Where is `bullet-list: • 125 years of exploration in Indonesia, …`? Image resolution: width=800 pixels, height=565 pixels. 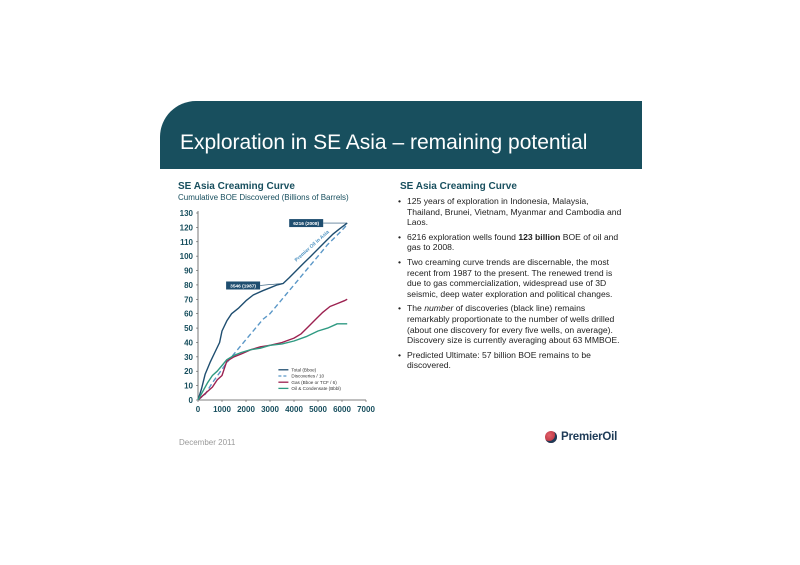
bullet-list: • 125 years of exploration in Indonesia, … is located at coordinates (510, 285).